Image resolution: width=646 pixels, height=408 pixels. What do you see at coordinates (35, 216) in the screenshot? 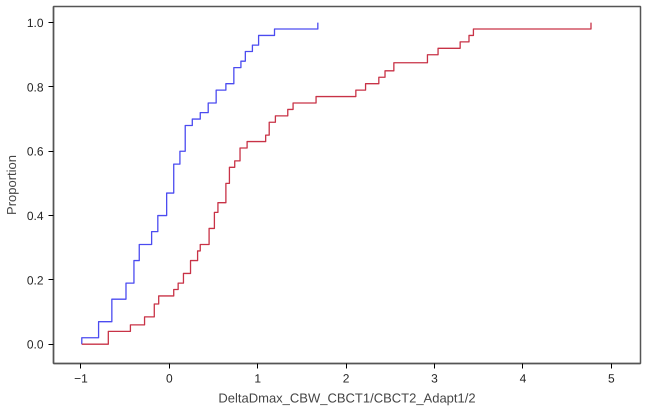
I see `y-tick-label: 0.4` at bounding box center [35, 216].